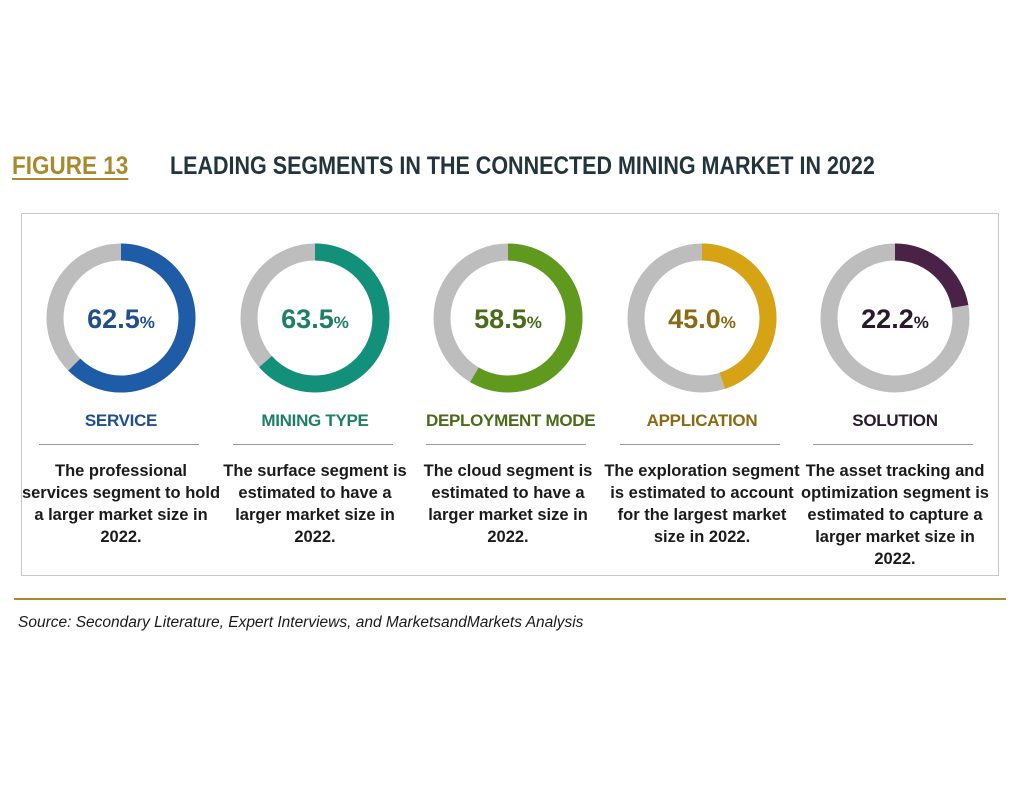 The width and height of the screenshot is (1024, 803). I want to click on percent-value: 62.5, so click(113, 319).